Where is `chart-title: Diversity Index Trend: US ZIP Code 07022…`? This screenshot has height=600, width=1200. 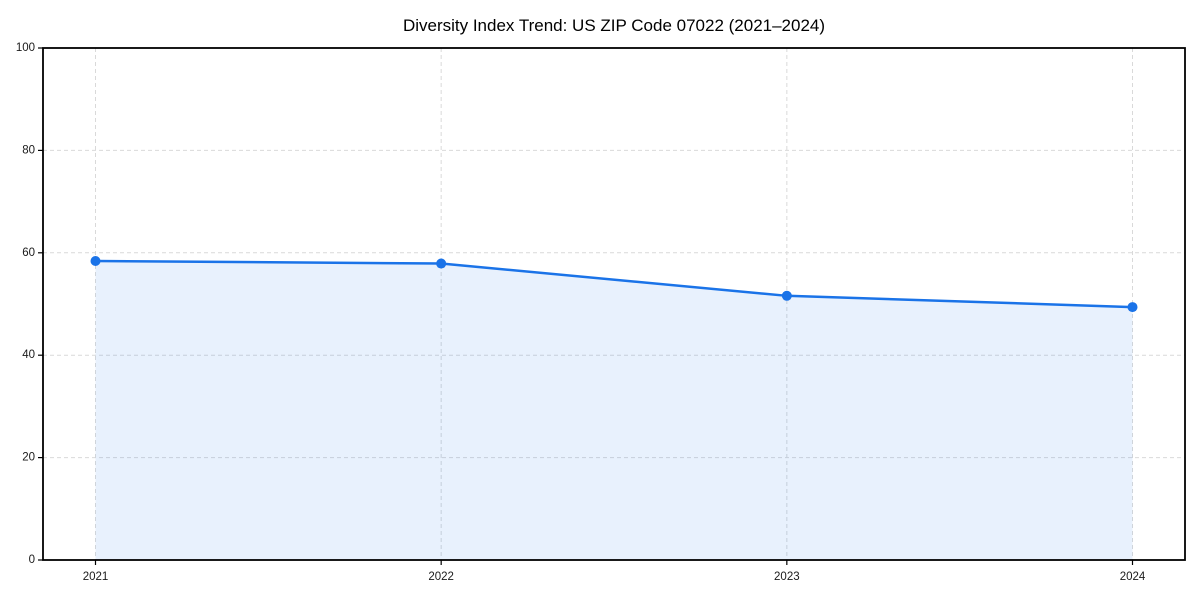 chart-title: Diversity Index Trend: US ZIP Code 07022… is located at coordinates (614, 25).